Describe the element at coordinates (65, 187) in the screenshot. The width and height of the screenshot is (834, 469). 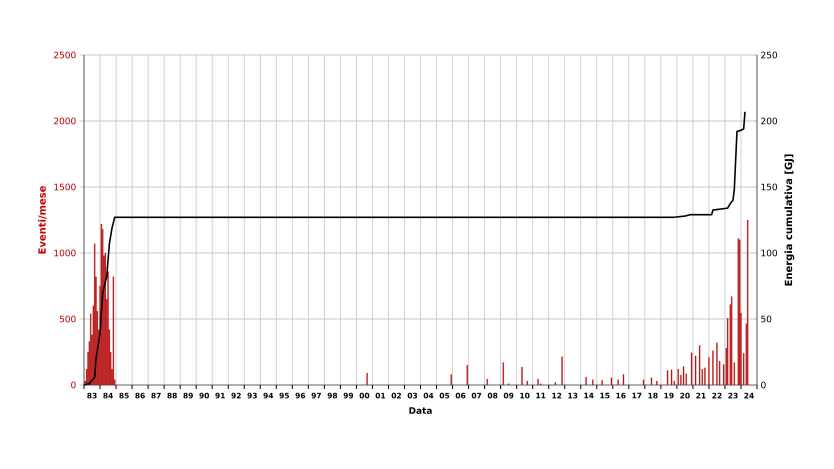
I see `y-tick-label: 1500` at that location.